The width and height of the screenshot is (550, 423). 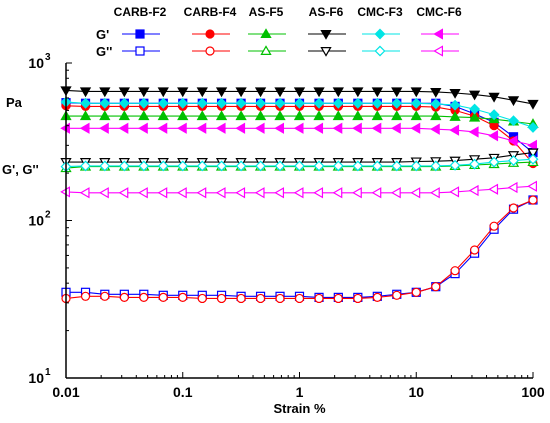 I want to click on legend-row-label: G', so click(x=102, y=34).